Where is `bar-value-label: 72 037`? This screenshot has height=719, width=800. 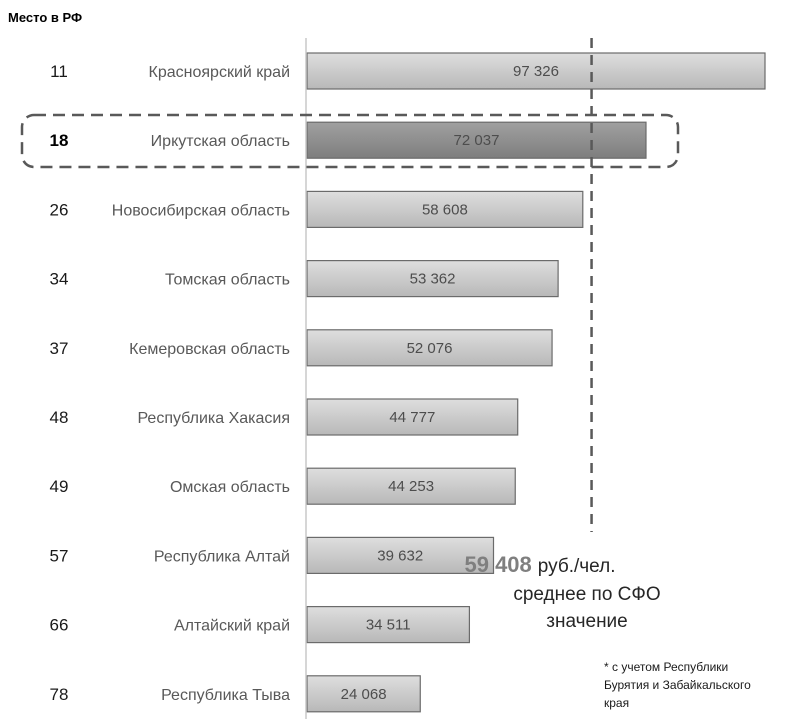
bar-value-label: 72 037 is located at coordinates (477, 140).